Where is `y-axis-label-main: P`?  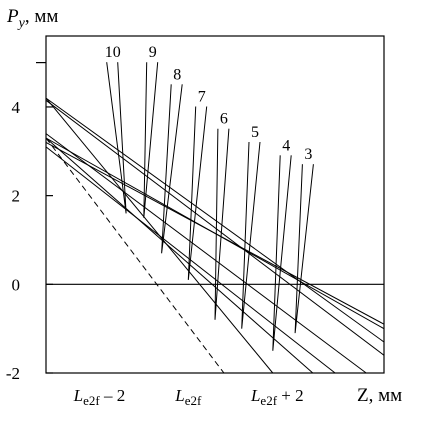 y-axis-label-main: P is located at coordinates (12, 16).